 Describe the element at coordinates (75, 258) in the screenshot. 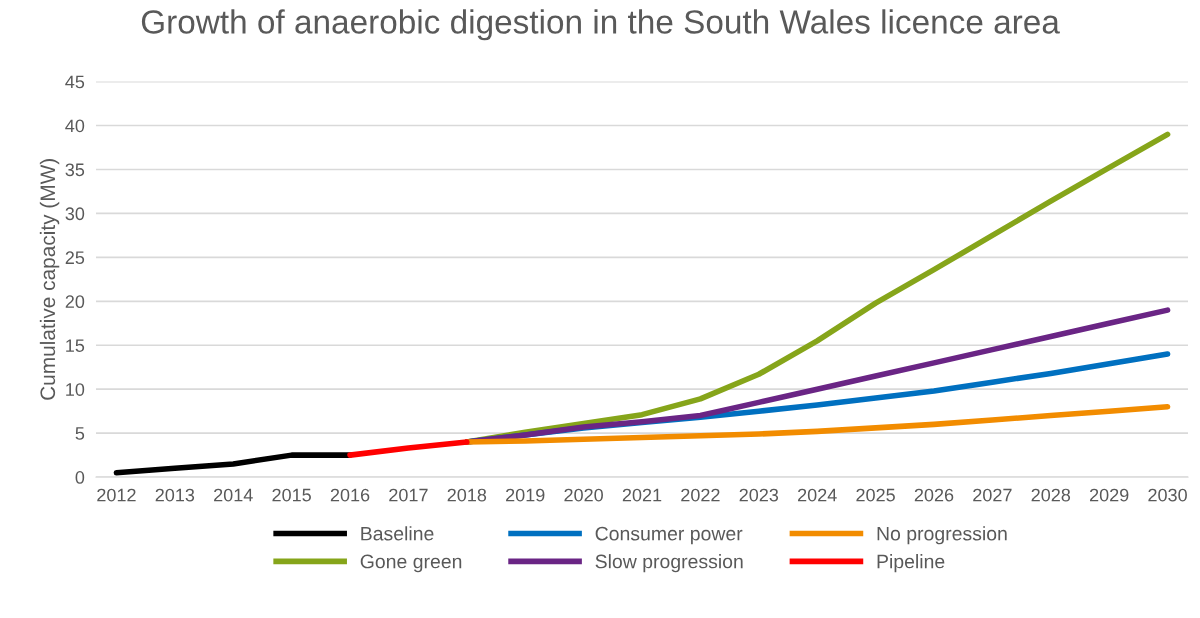

I see `y-tick-label: 25` at that location.